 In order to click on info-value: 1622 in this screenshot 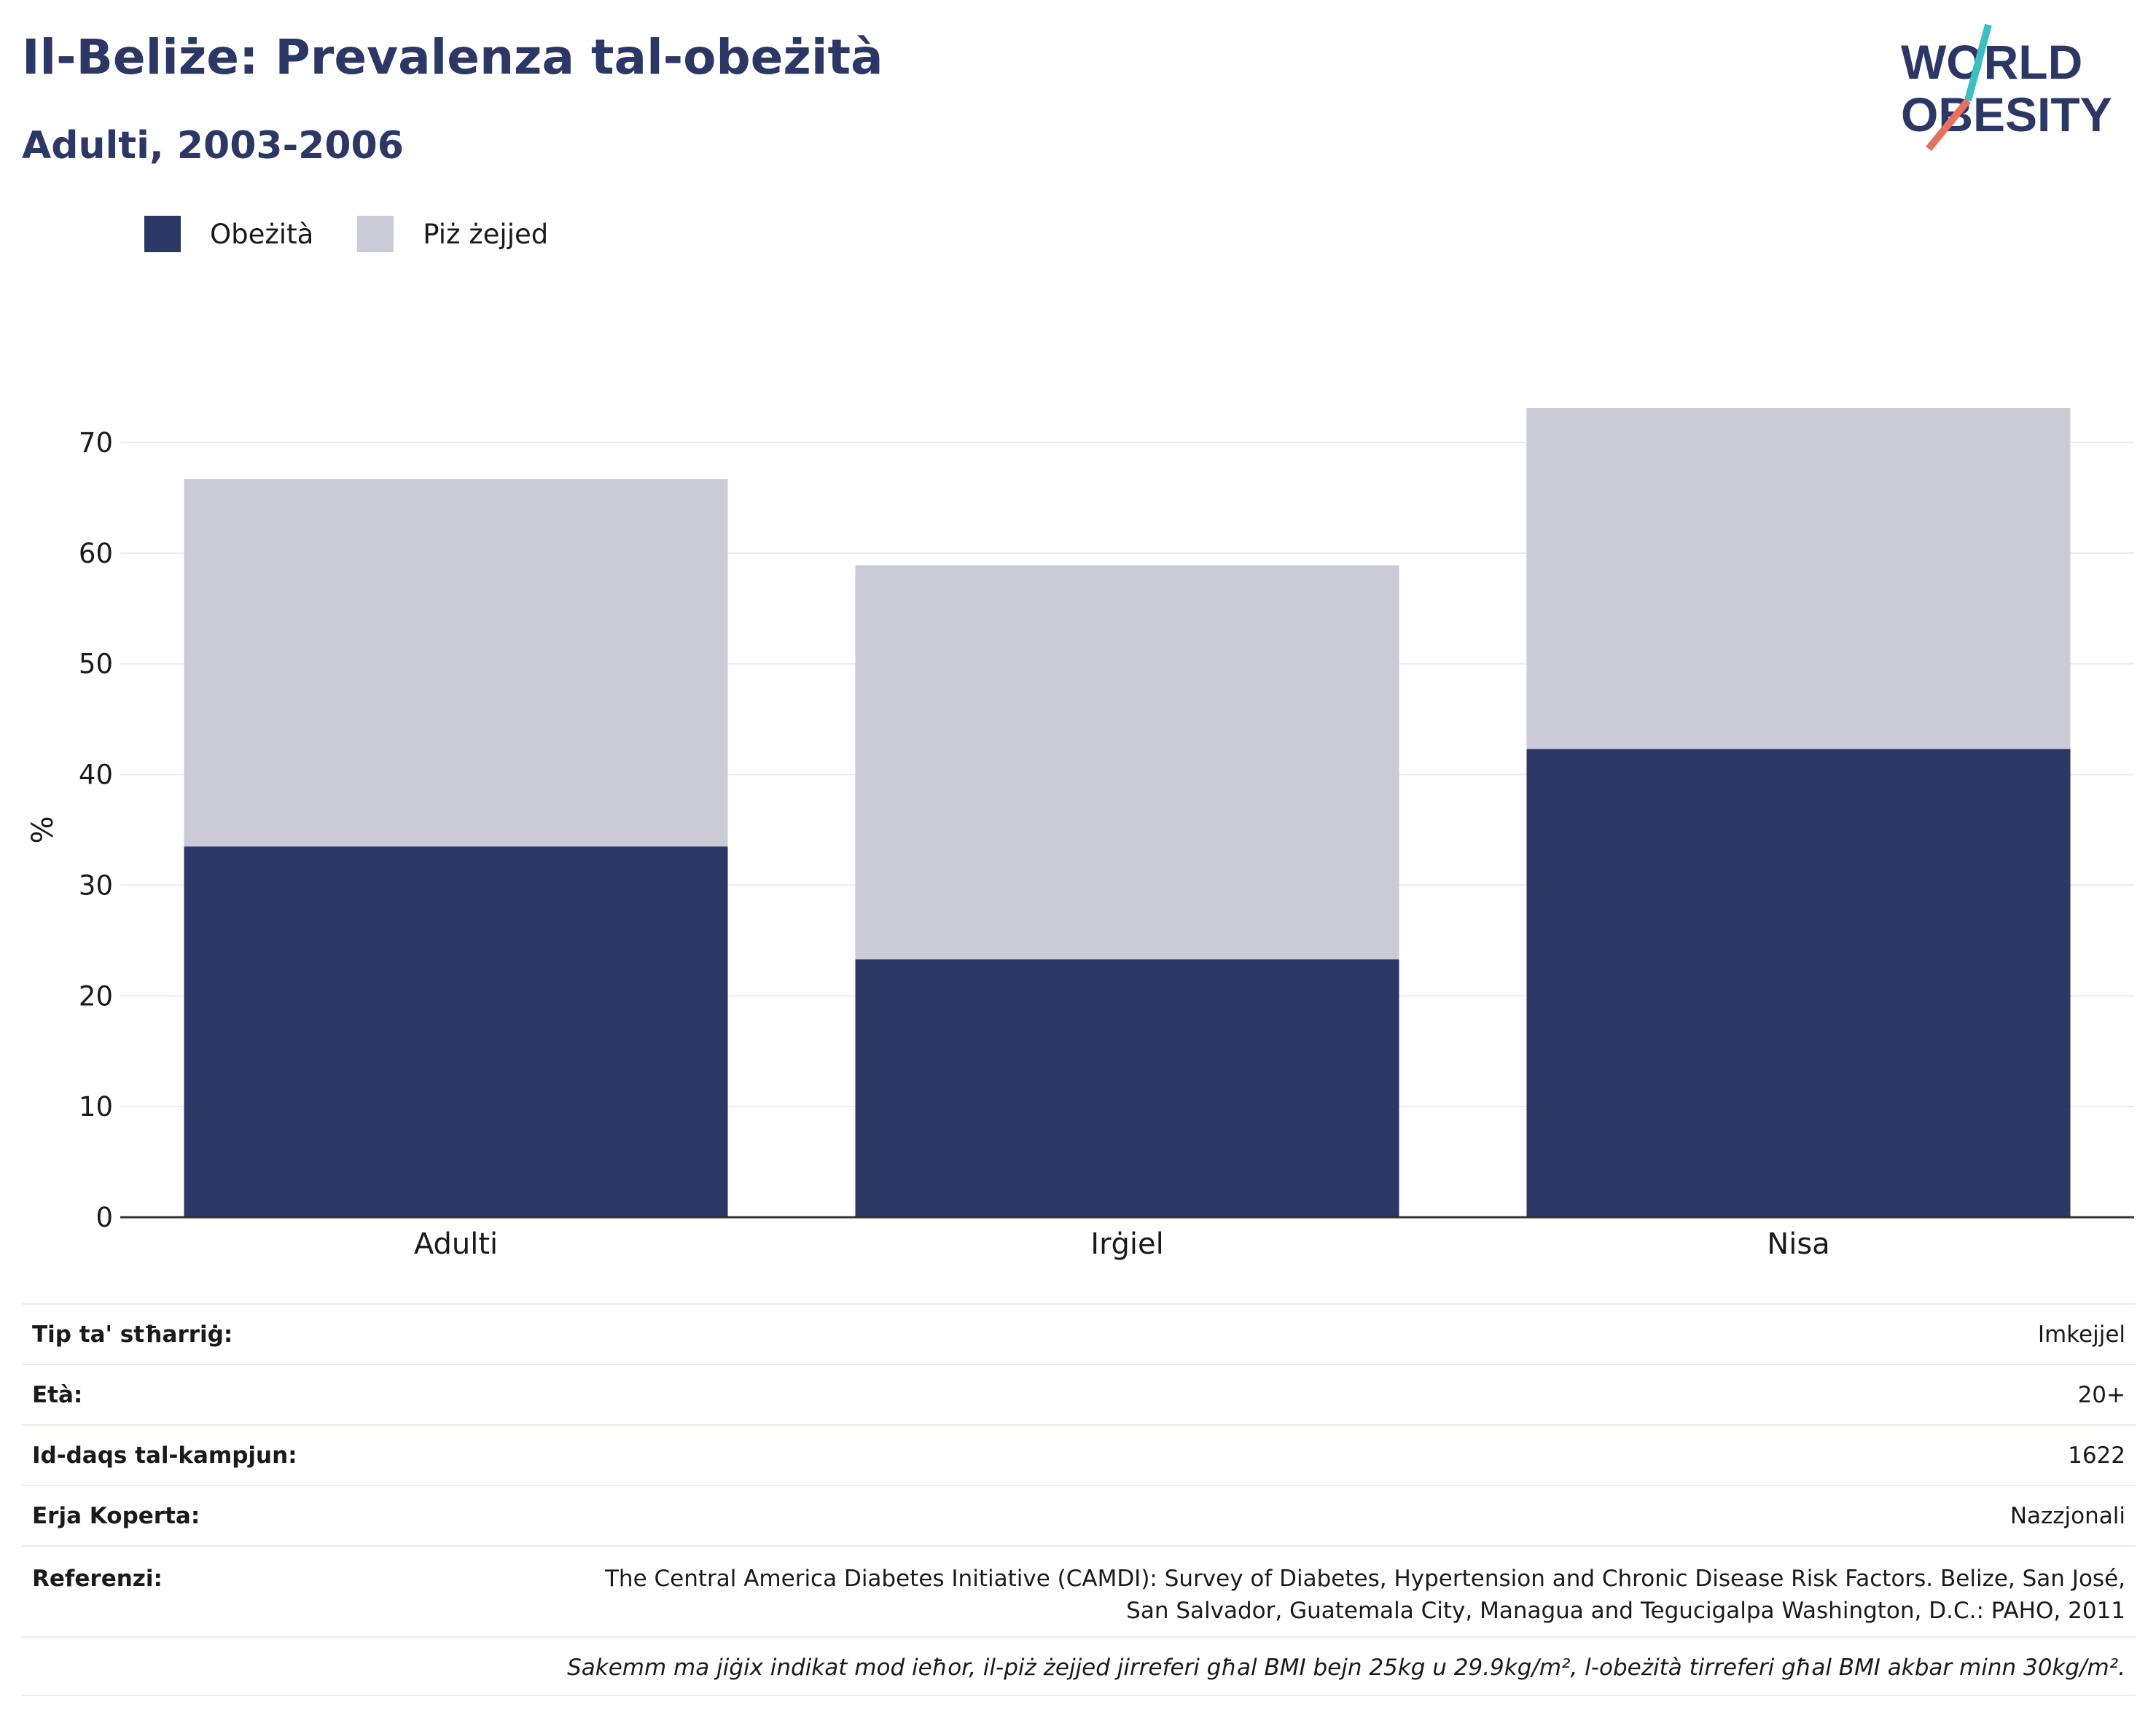, I will do `click(2097, 1455)`.